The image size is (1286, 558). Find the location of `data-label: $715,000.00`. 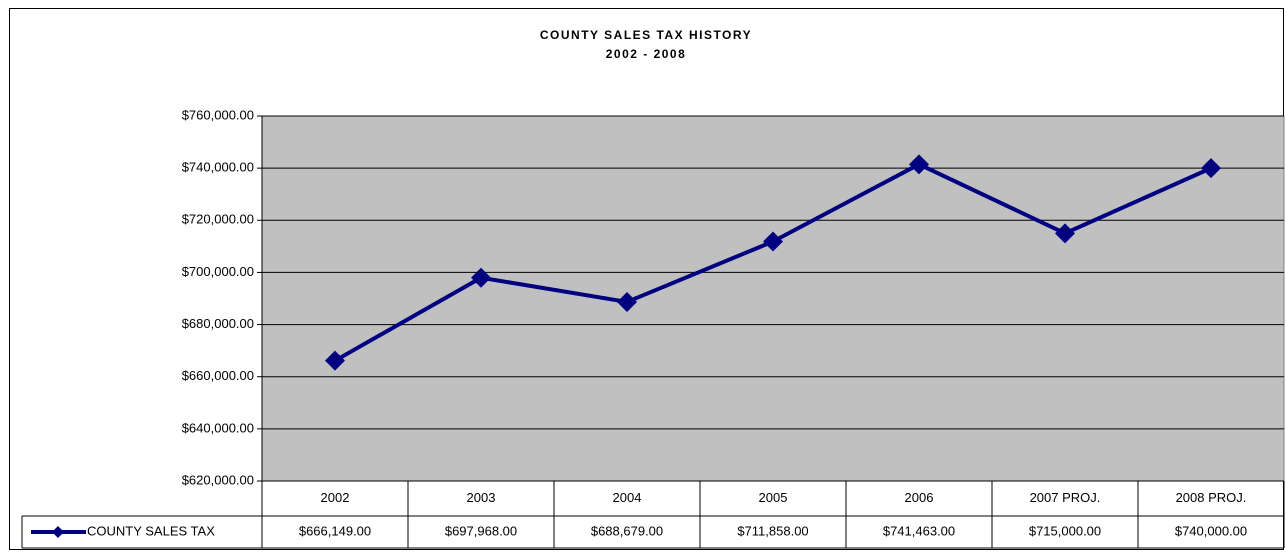

data-label: $715,000.00 is located at coordinates (1065, 530).